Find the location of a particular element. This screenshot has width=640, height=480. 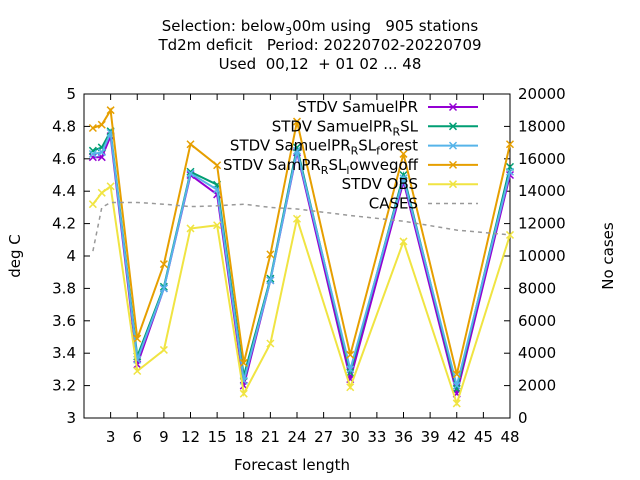

x-tick-label: 39 is located at coordinates (430, 437).